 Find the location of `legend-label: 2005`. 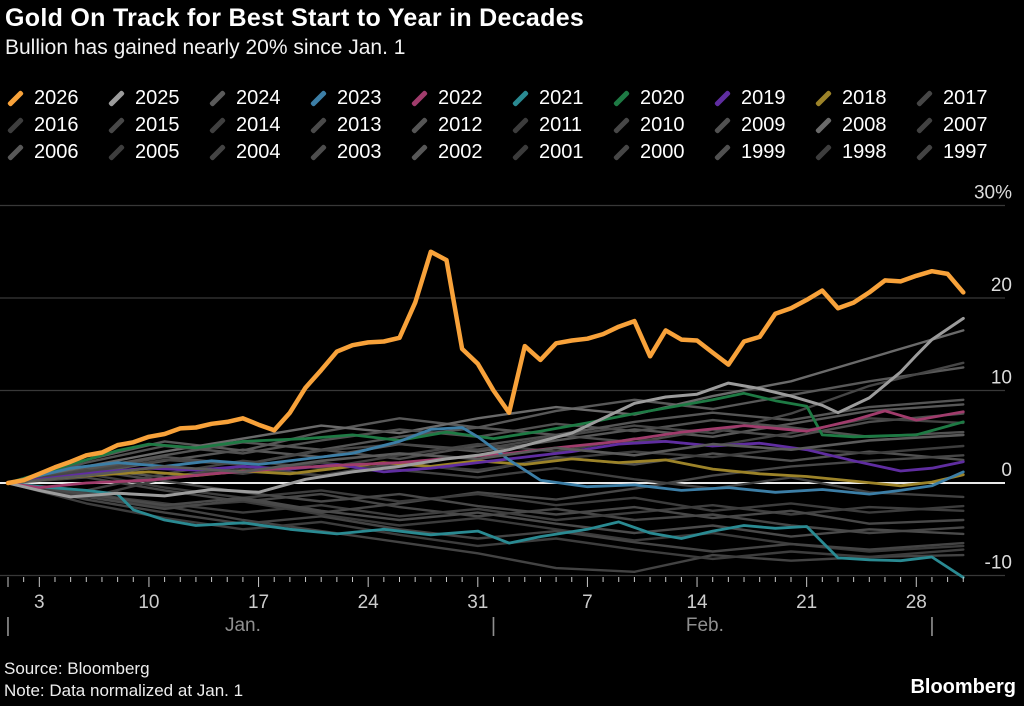

legend-label: 2005 is located at coordinates (157, 152).